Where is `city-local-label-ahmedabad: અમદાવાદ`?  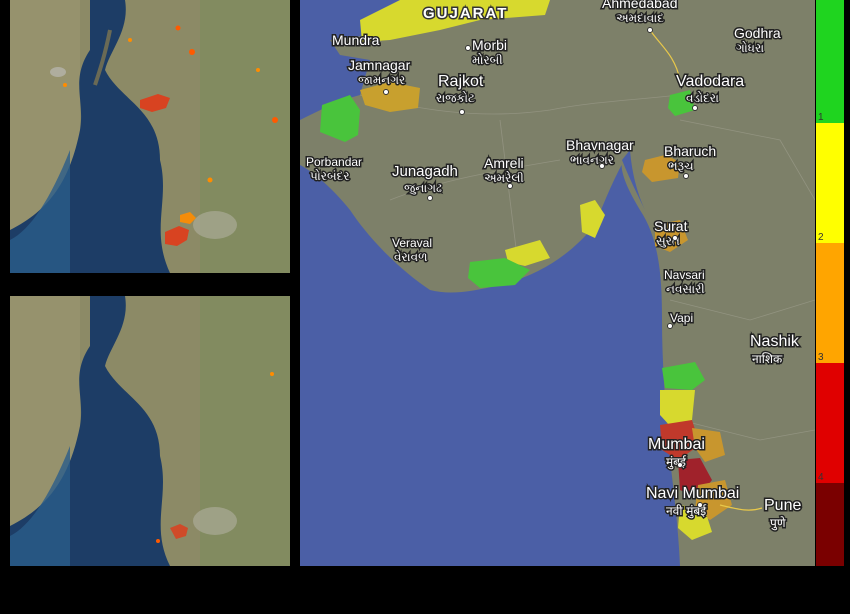 city-local-label-ahmedabad: અમદાવાદ is located at coordinates (640, 18).